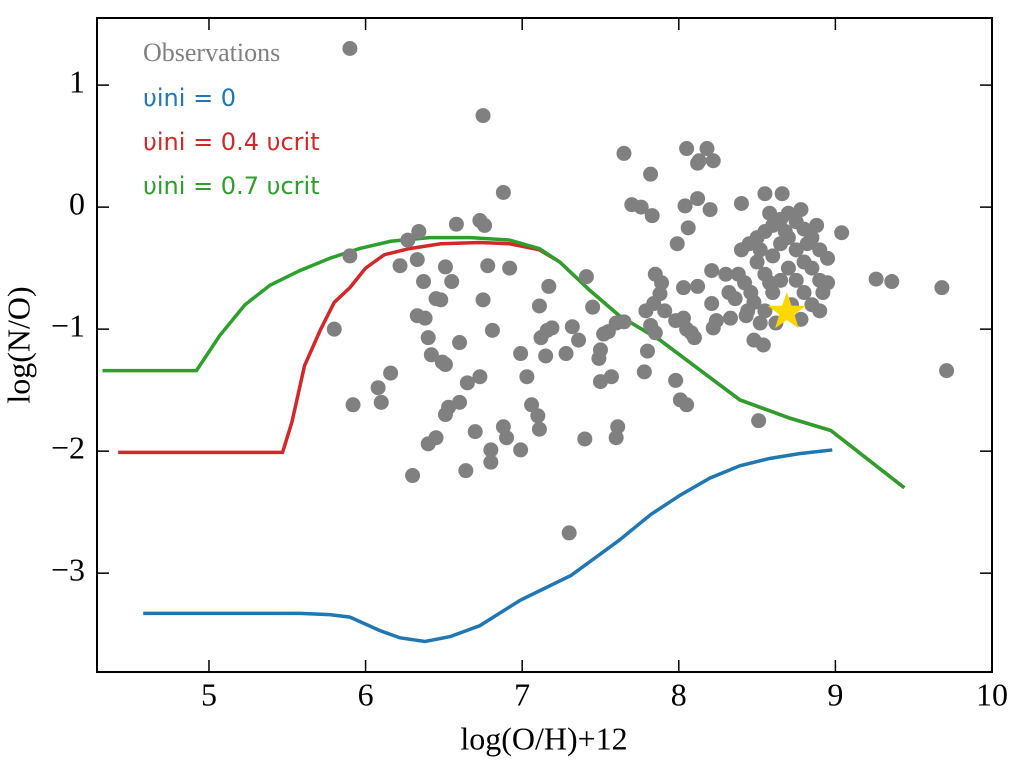 This screenshot has height=763, width=1031. I want to click on y-tick-label: −3, so click(68, 570).